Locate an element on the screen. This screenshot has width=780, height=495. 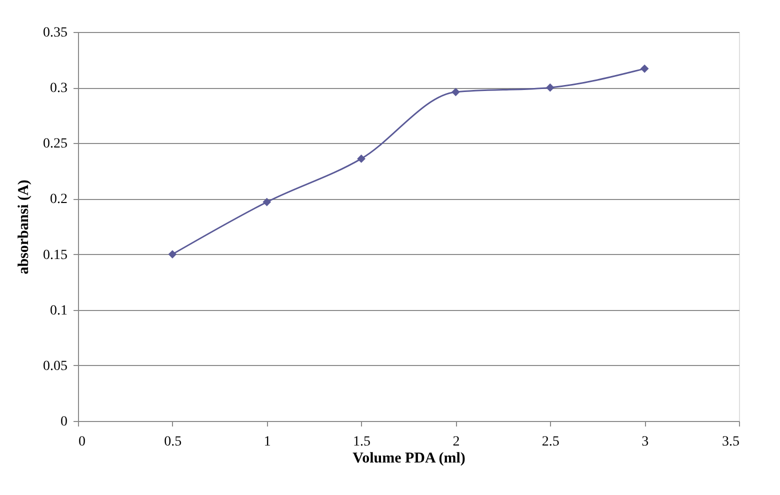
x-tick-label: 2 is located at coordinates (456, 442).